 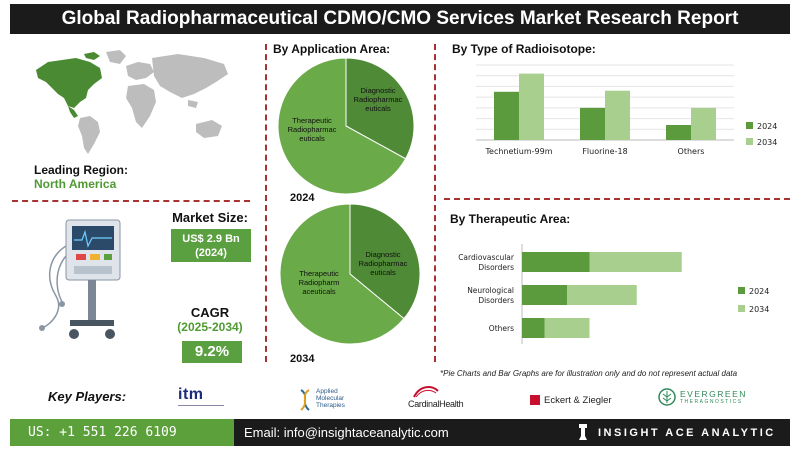 What do you see at coordinates (667, 397) in the screenshot?
I see `evergreen-leaf-icon` at bounding box center [667, 397].